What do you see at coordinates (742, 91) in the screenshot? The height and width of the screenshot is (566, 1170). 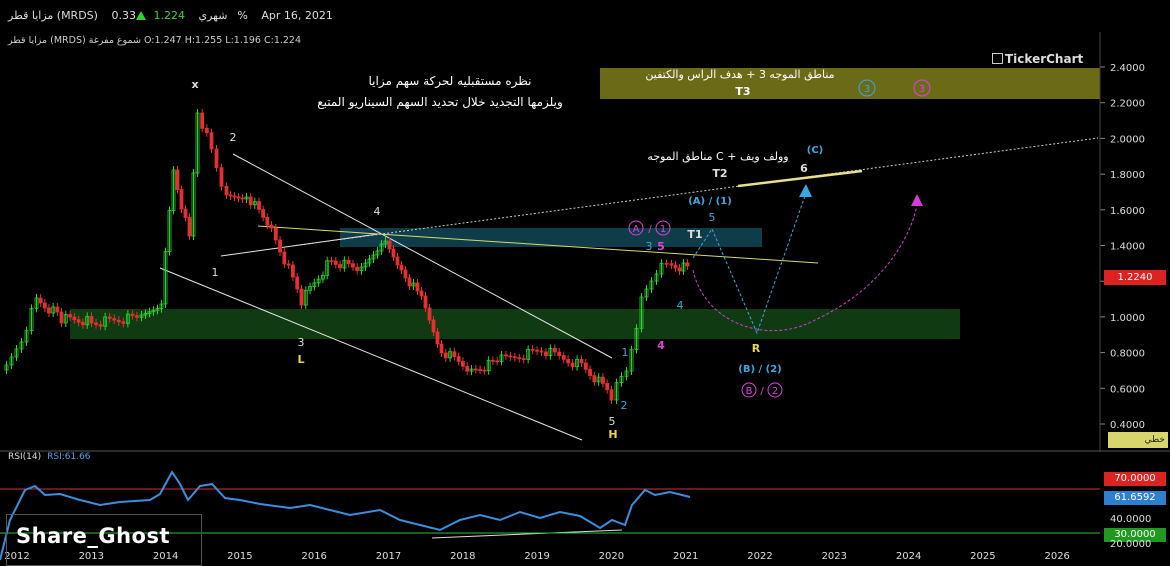 I see `t3-label: T3` at bounding box center [742, 91].